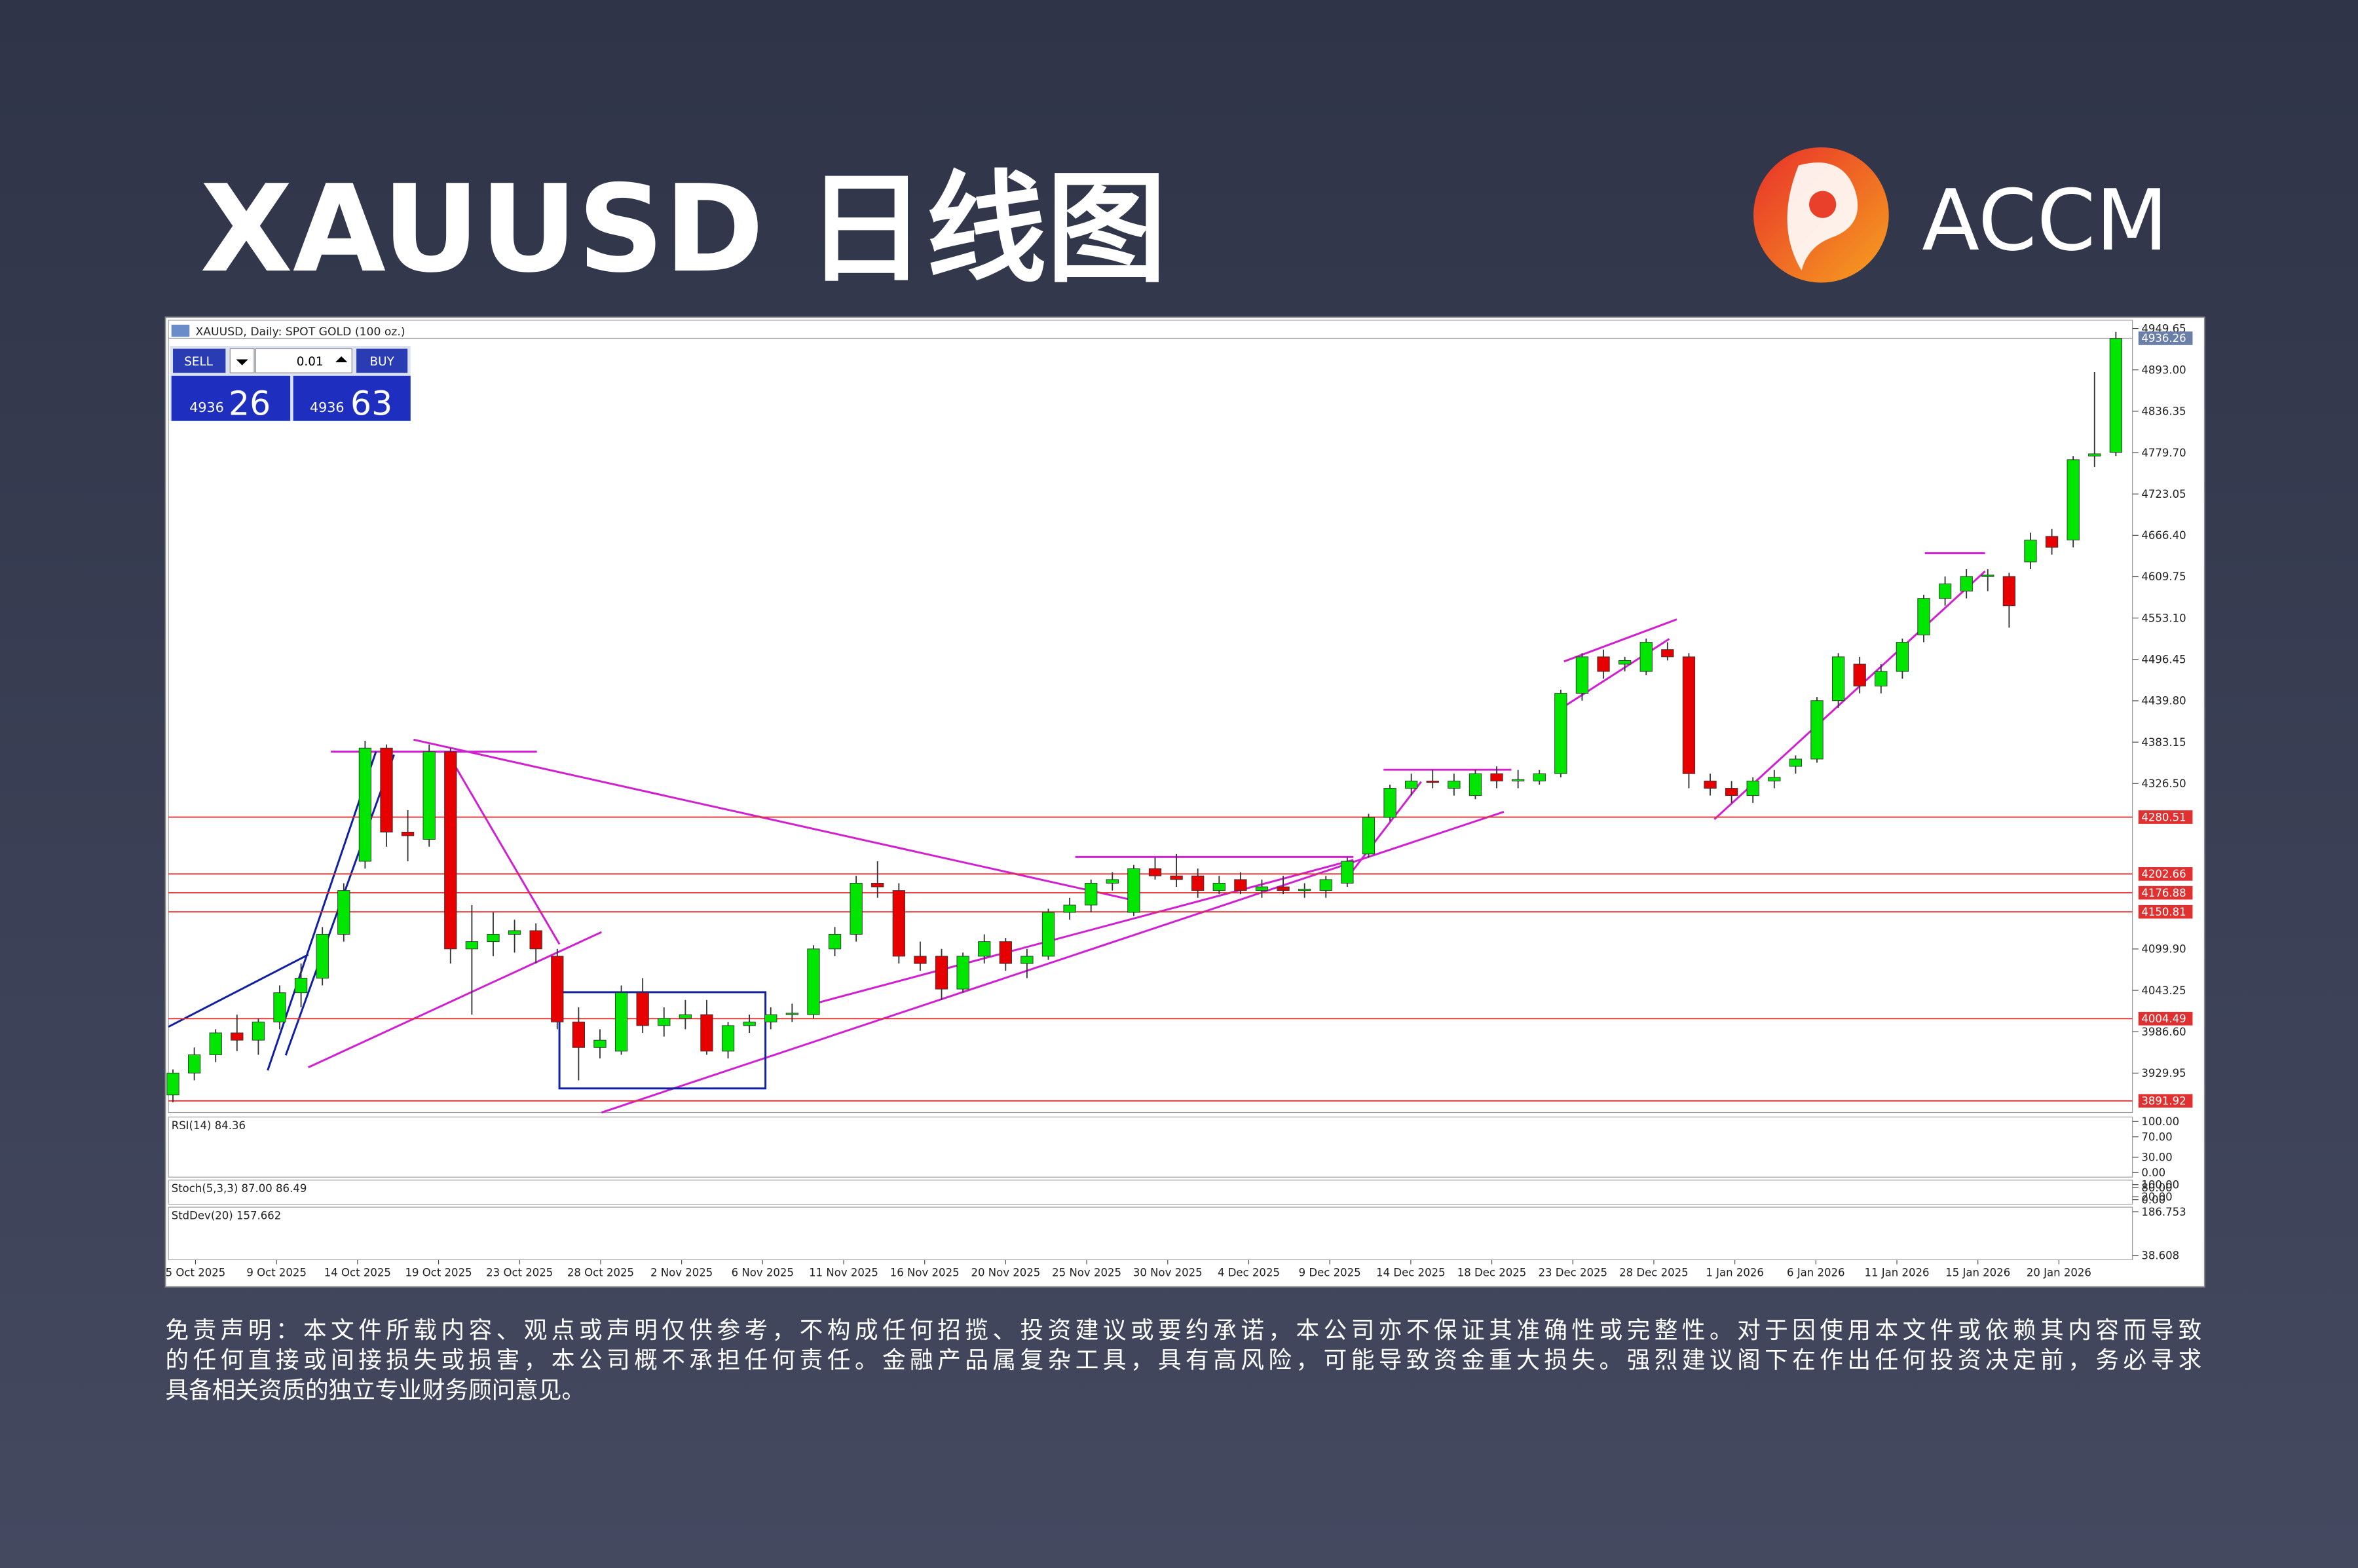  I want to click on level-label: 4176.88, so click(2163, 893).